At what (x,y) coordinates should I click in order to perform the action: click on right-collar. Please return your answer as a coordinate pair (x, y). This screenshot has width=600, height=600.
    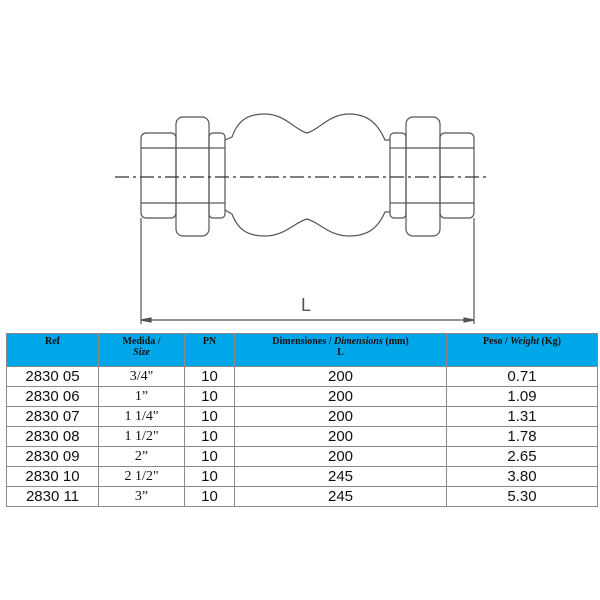
    Looking at the image, I should click on (398, 175).